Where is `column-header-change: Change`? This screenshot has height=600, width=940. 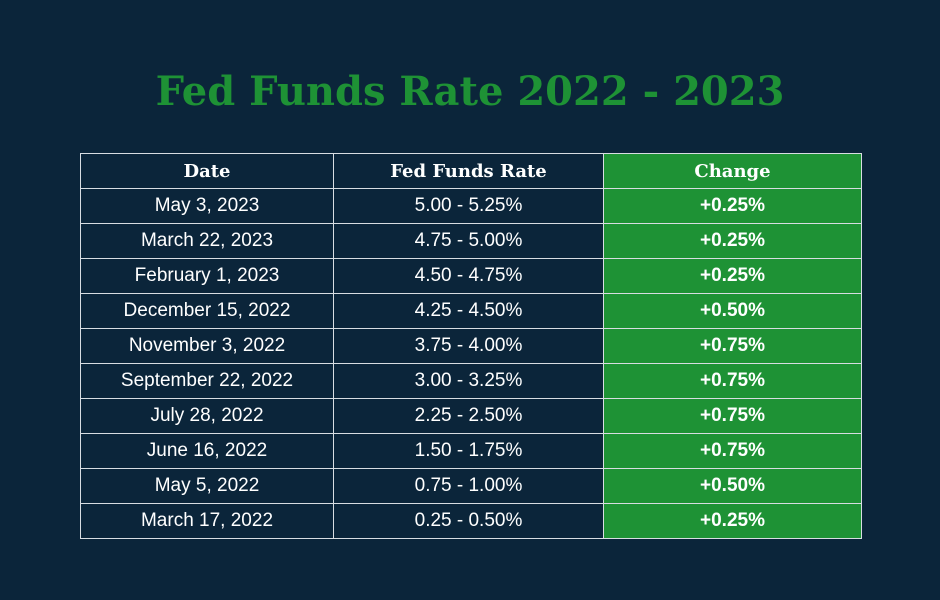
column-header-change: Change is located at coordinates (732, 171).